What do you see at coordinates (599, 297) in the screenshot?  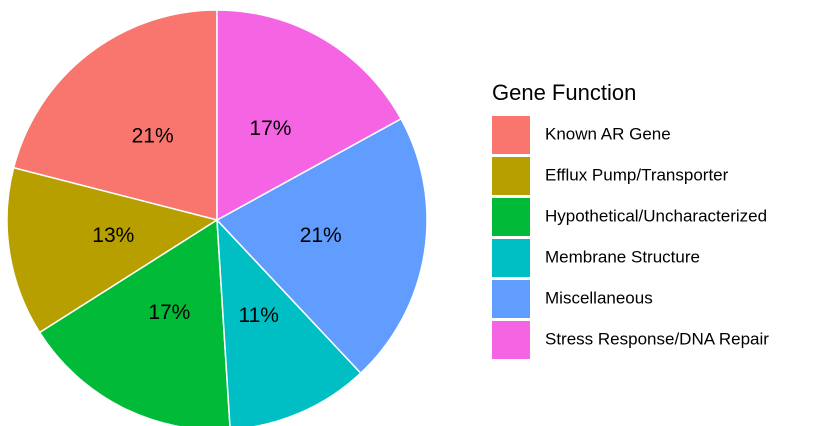 I see `legend-label: Miscellaneous` at bounding box center [599, 297].